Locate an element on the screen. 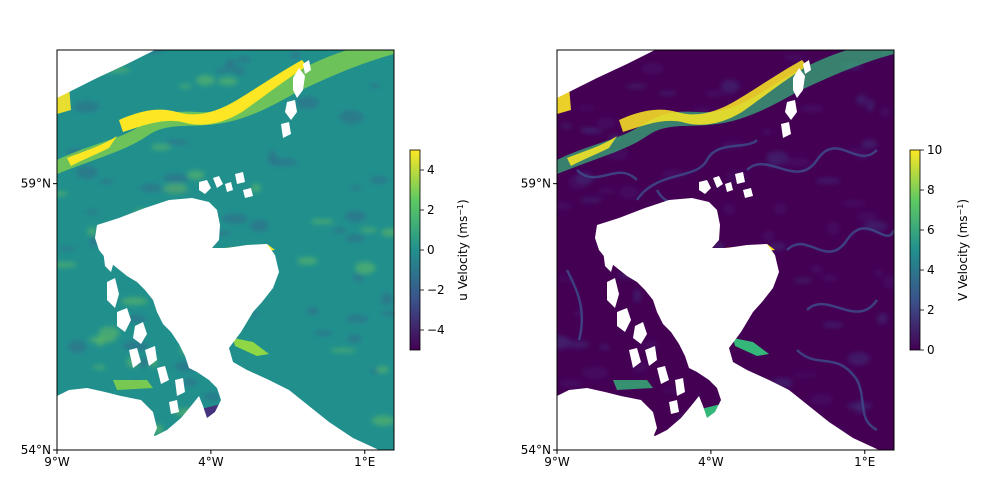  x-axis-u: 9°W 4°W 1°E is located at coordinates (209, 459).